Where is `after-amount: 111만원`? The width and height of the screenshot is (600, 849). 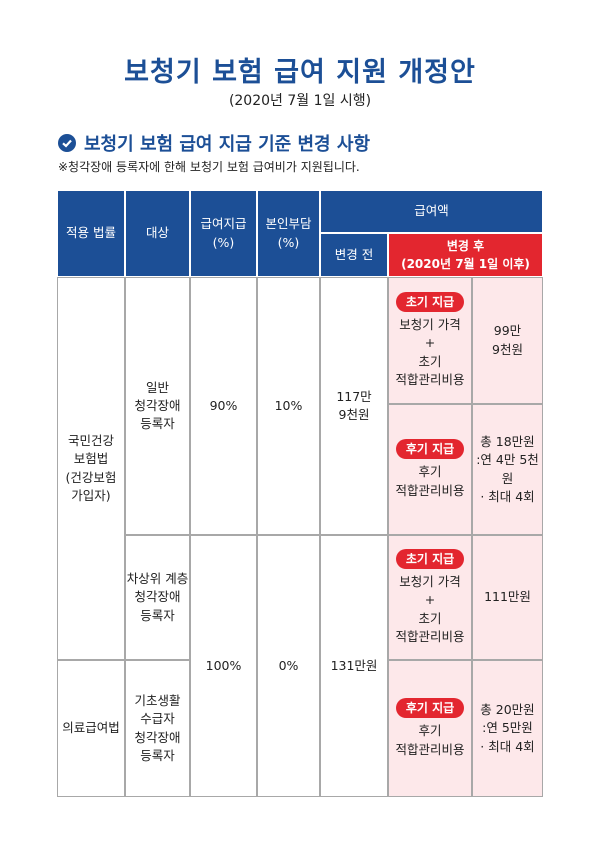 after-amount: 111만원 is located at coordinates (507, 597).